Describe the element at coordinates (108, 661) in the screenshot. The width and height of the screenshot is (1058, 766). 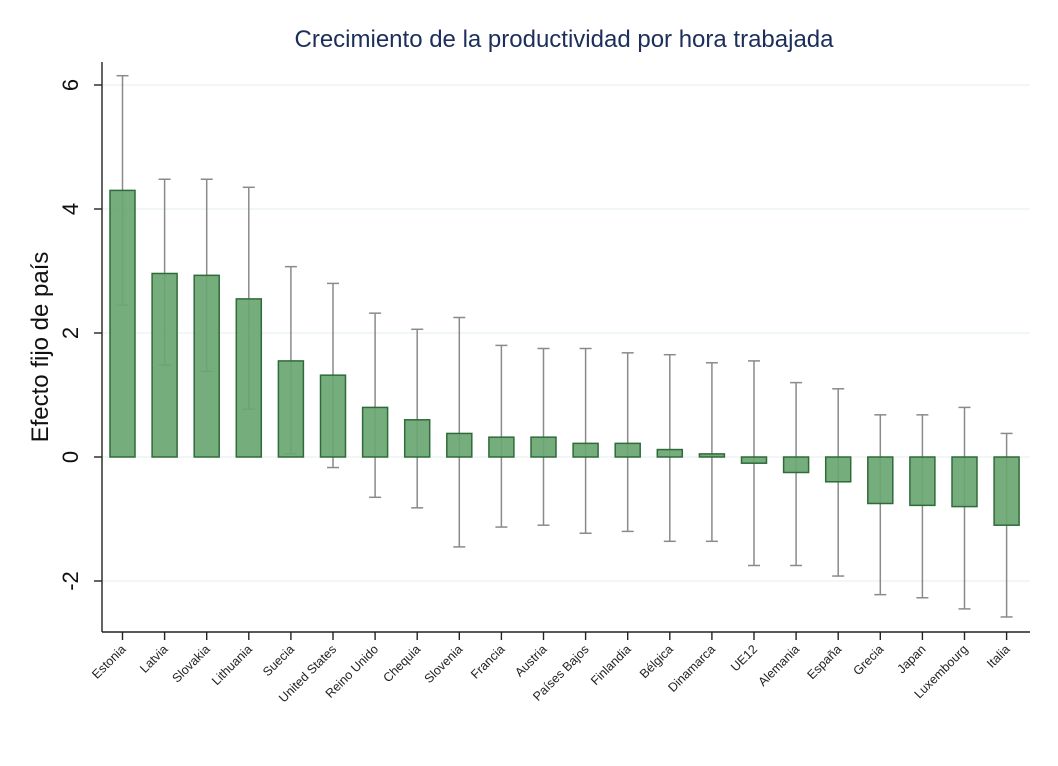
I see `x-tick-label: Estonia` at that location.